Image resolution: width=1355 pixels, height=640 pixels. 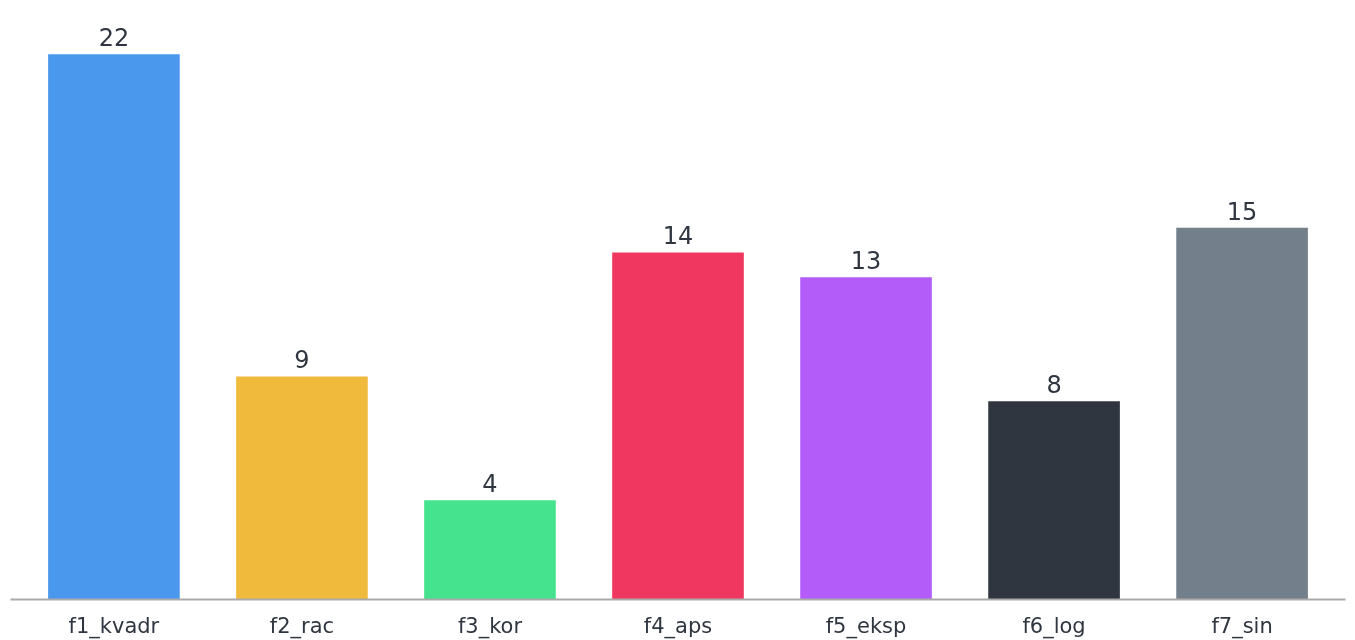 What do you see at coordinates (1054, 385) in the screenshot?
I see `data-label: 8` at bounding box center [1054, 385].